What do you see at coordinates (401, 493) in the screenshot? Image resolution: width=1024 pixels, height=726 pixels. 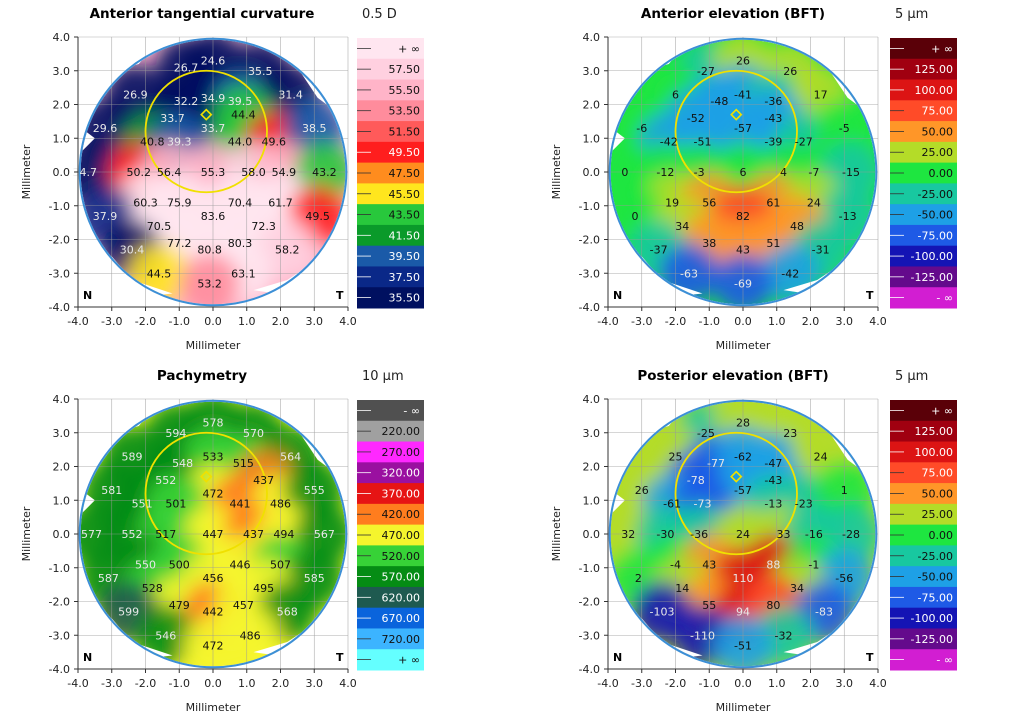 I see `legend-label: 370.00` at bounding box center [401, 493].